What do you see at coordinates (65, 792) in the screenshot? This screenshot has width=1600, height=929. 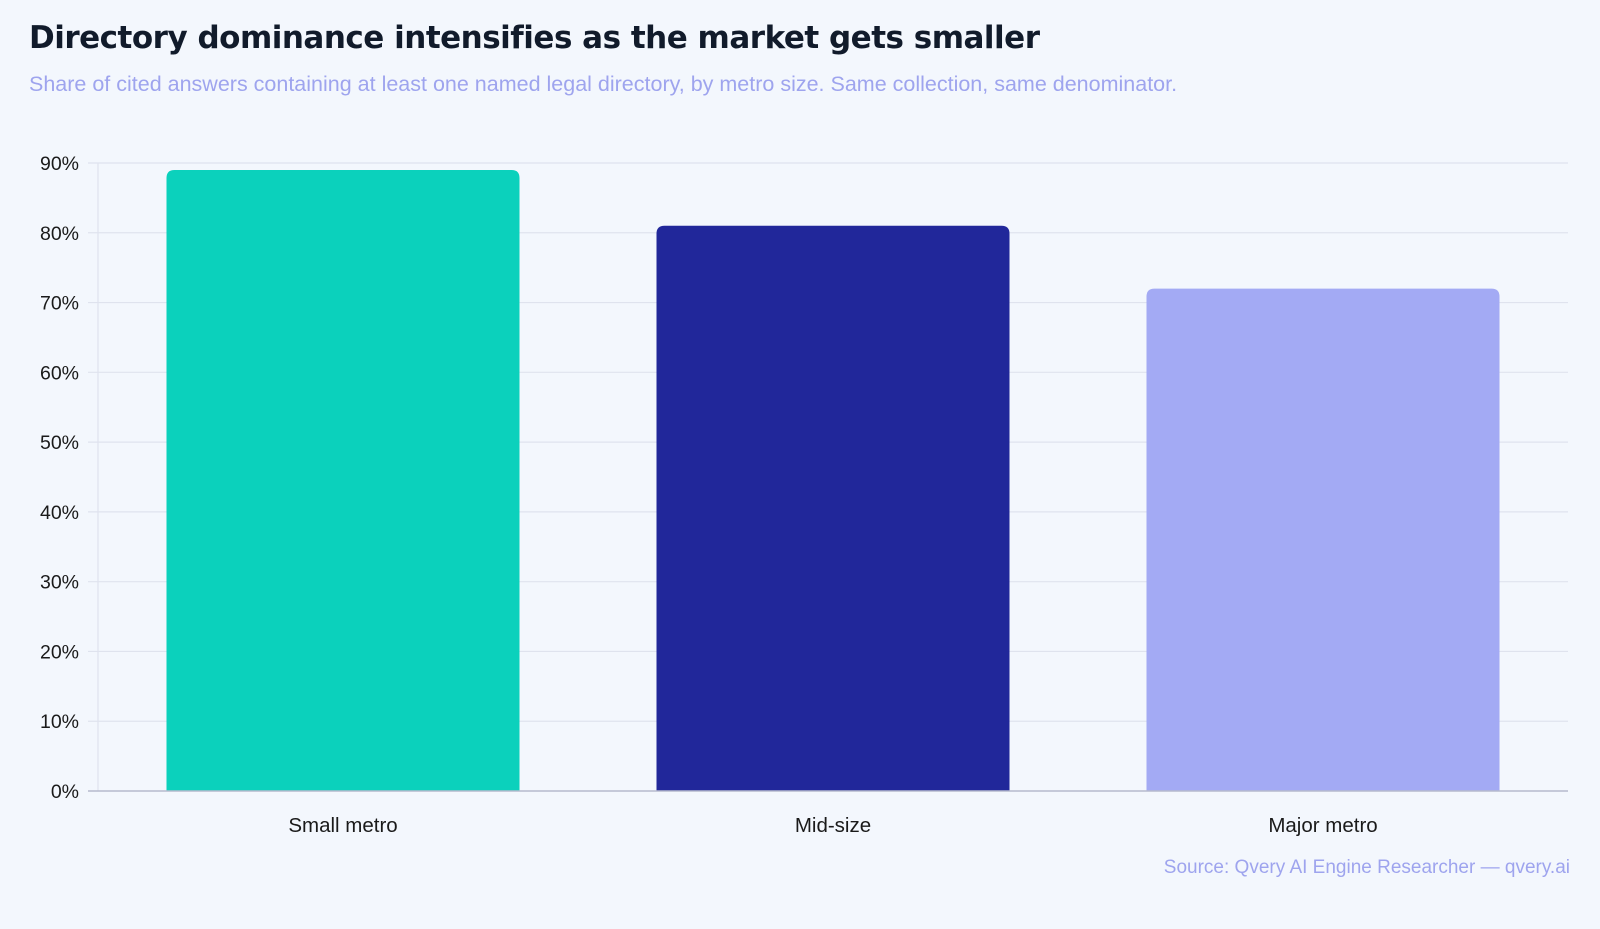 I see `y-tick-label: 0%` at bounding box center [65, 792].